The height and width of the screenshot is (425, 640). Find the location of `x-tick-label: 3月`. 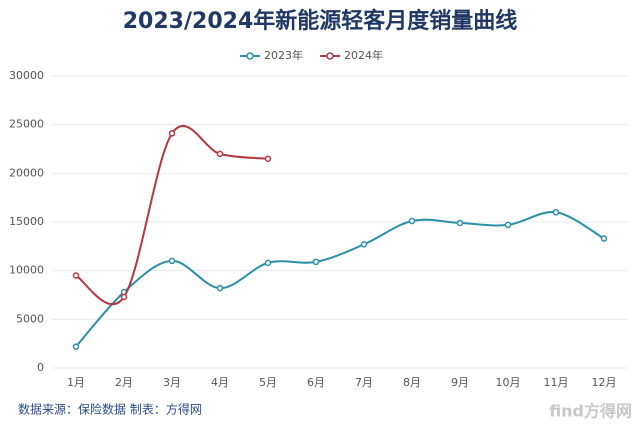

x-tick-label: 3月 is located at coordinates (172, 382).